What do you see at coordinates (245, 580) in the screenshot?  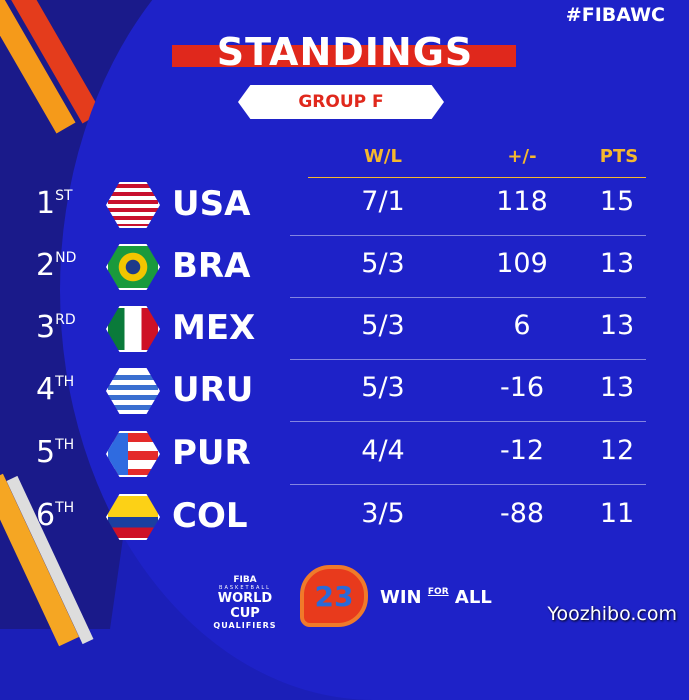 I see `fiba-text: FIBA` at bounding box center [245, 580].